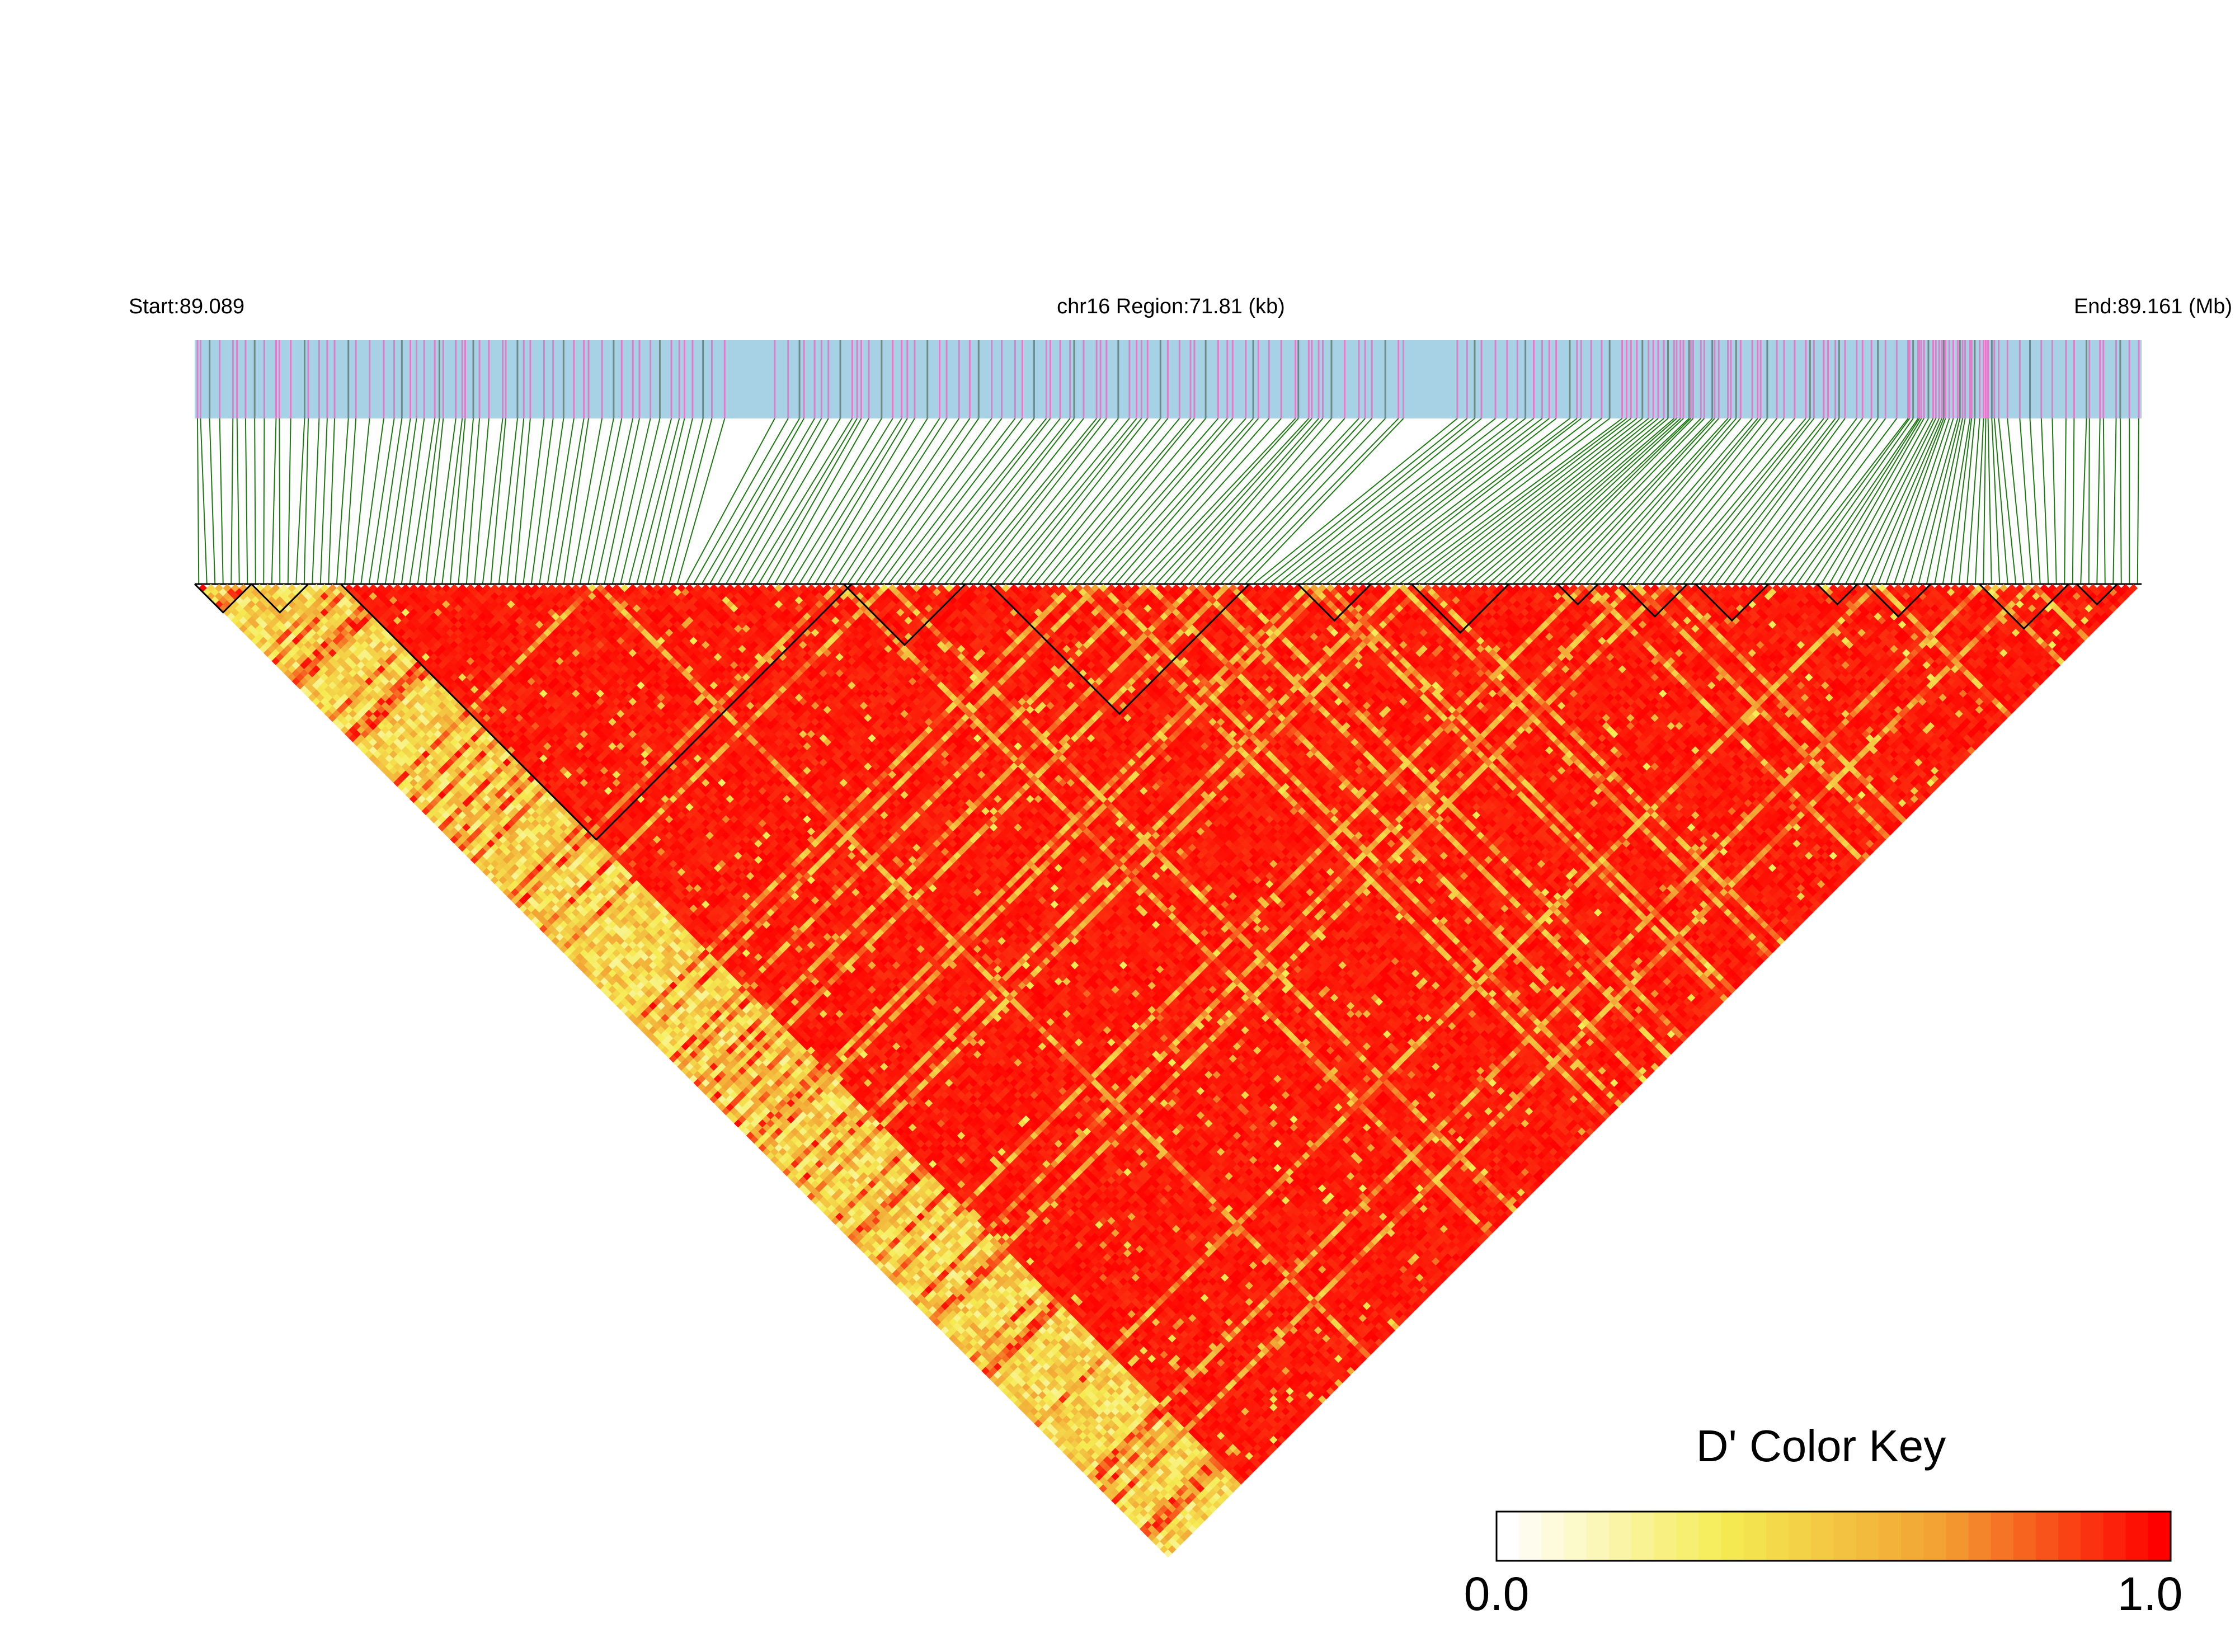  I want to click on start-label: Start:89.089, so click(186, 306).